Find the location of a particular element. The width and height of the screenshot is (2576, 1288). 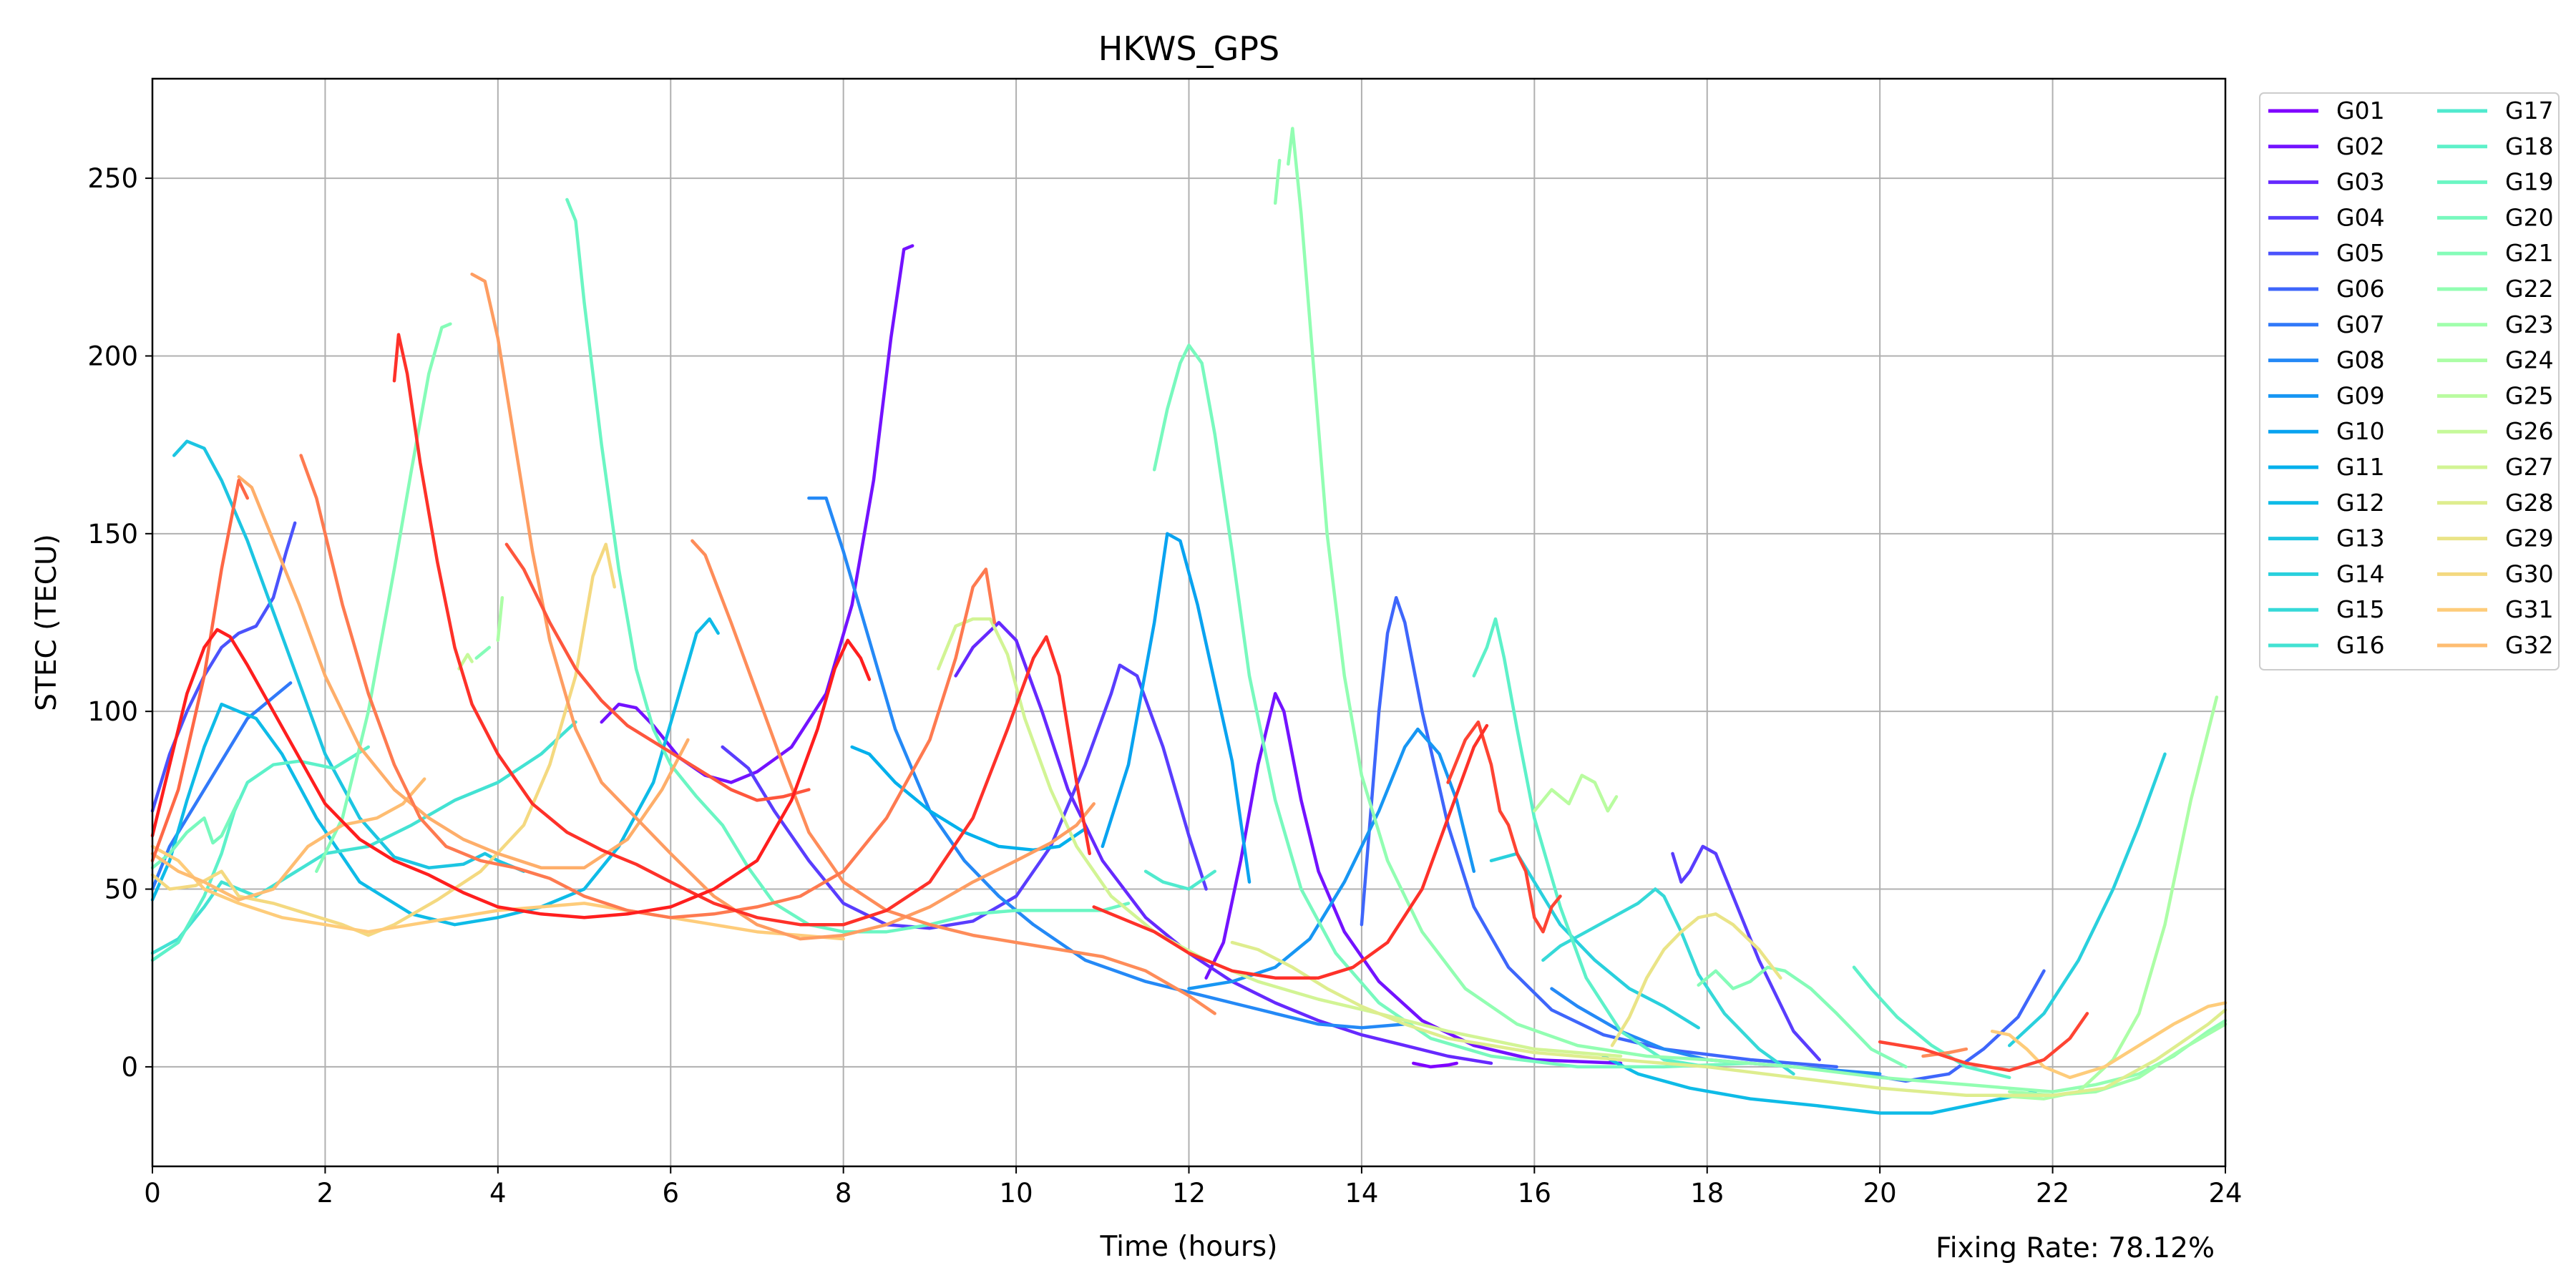

legend-label: G15 is located at coordinates (2360, 609).